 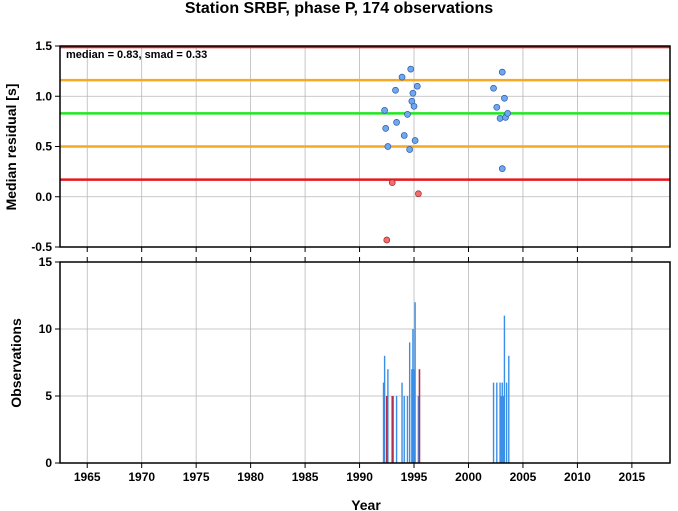 What do you see at coordinates (41, 247) in the screenshot?
I see `top-y-tick-label: -0.5` at bounding box center [41, 247].